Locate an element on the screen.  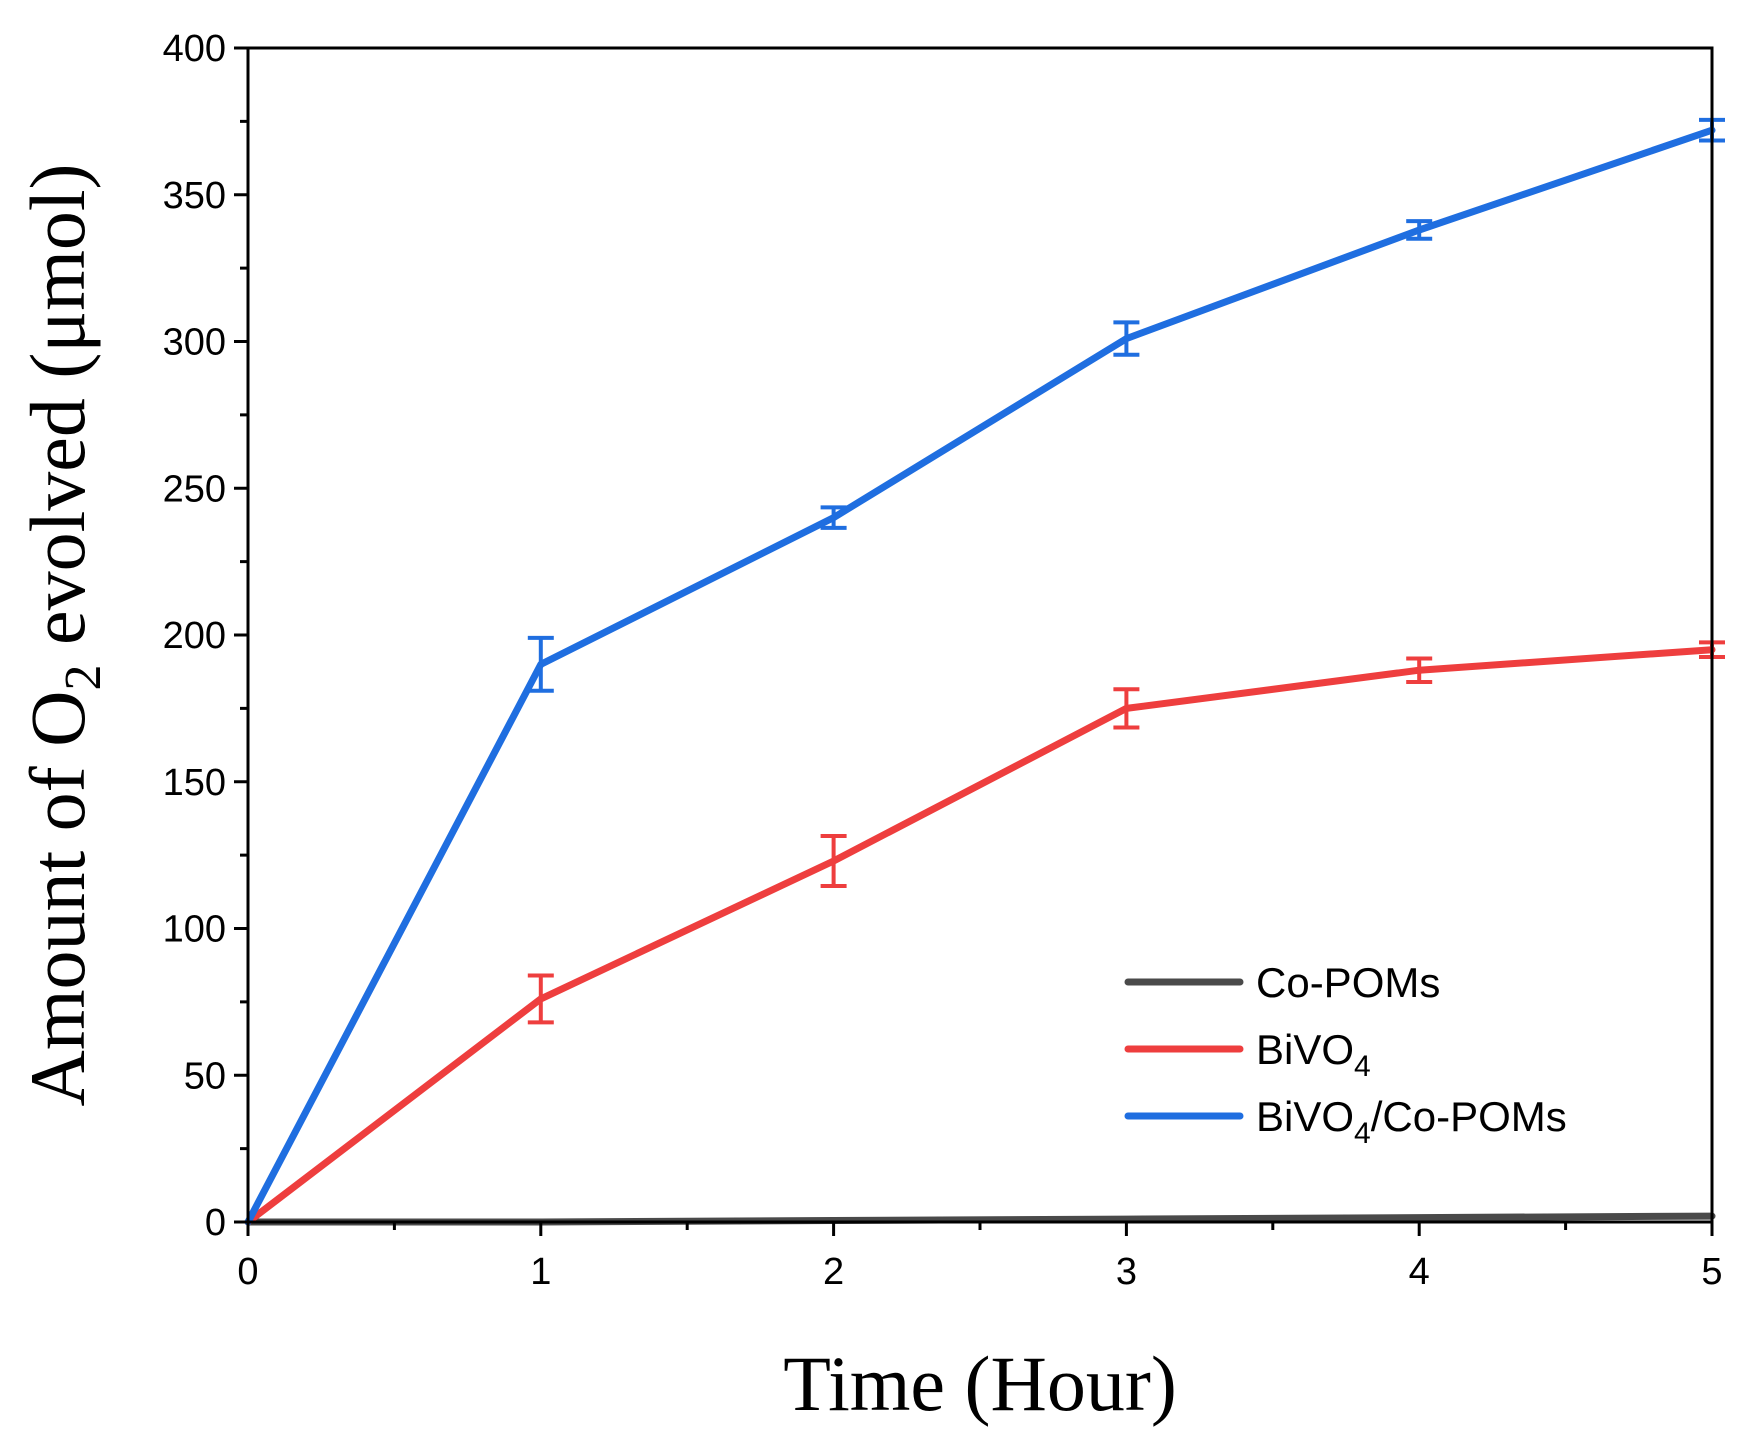
y-tick-label-5: 250 is located at coordinates (194, 489).